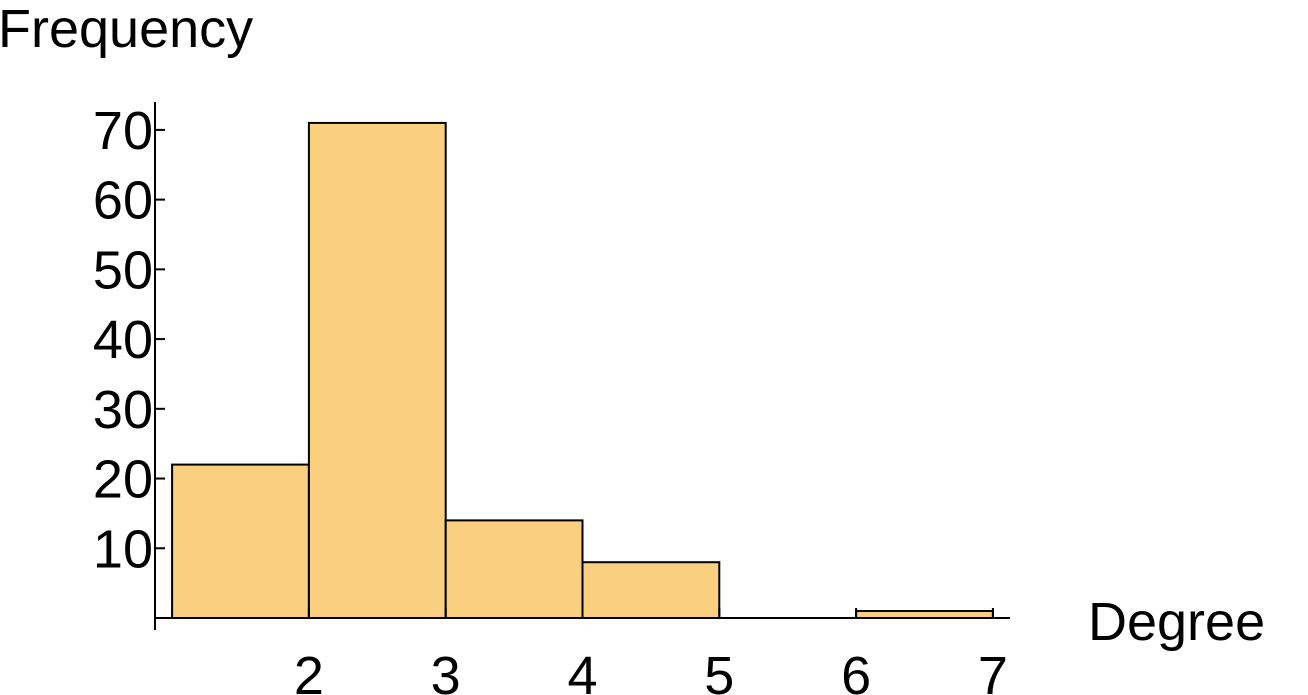 The image size is (1308, 695). I want to click on y-tick-label: 10, so click(123, 549).